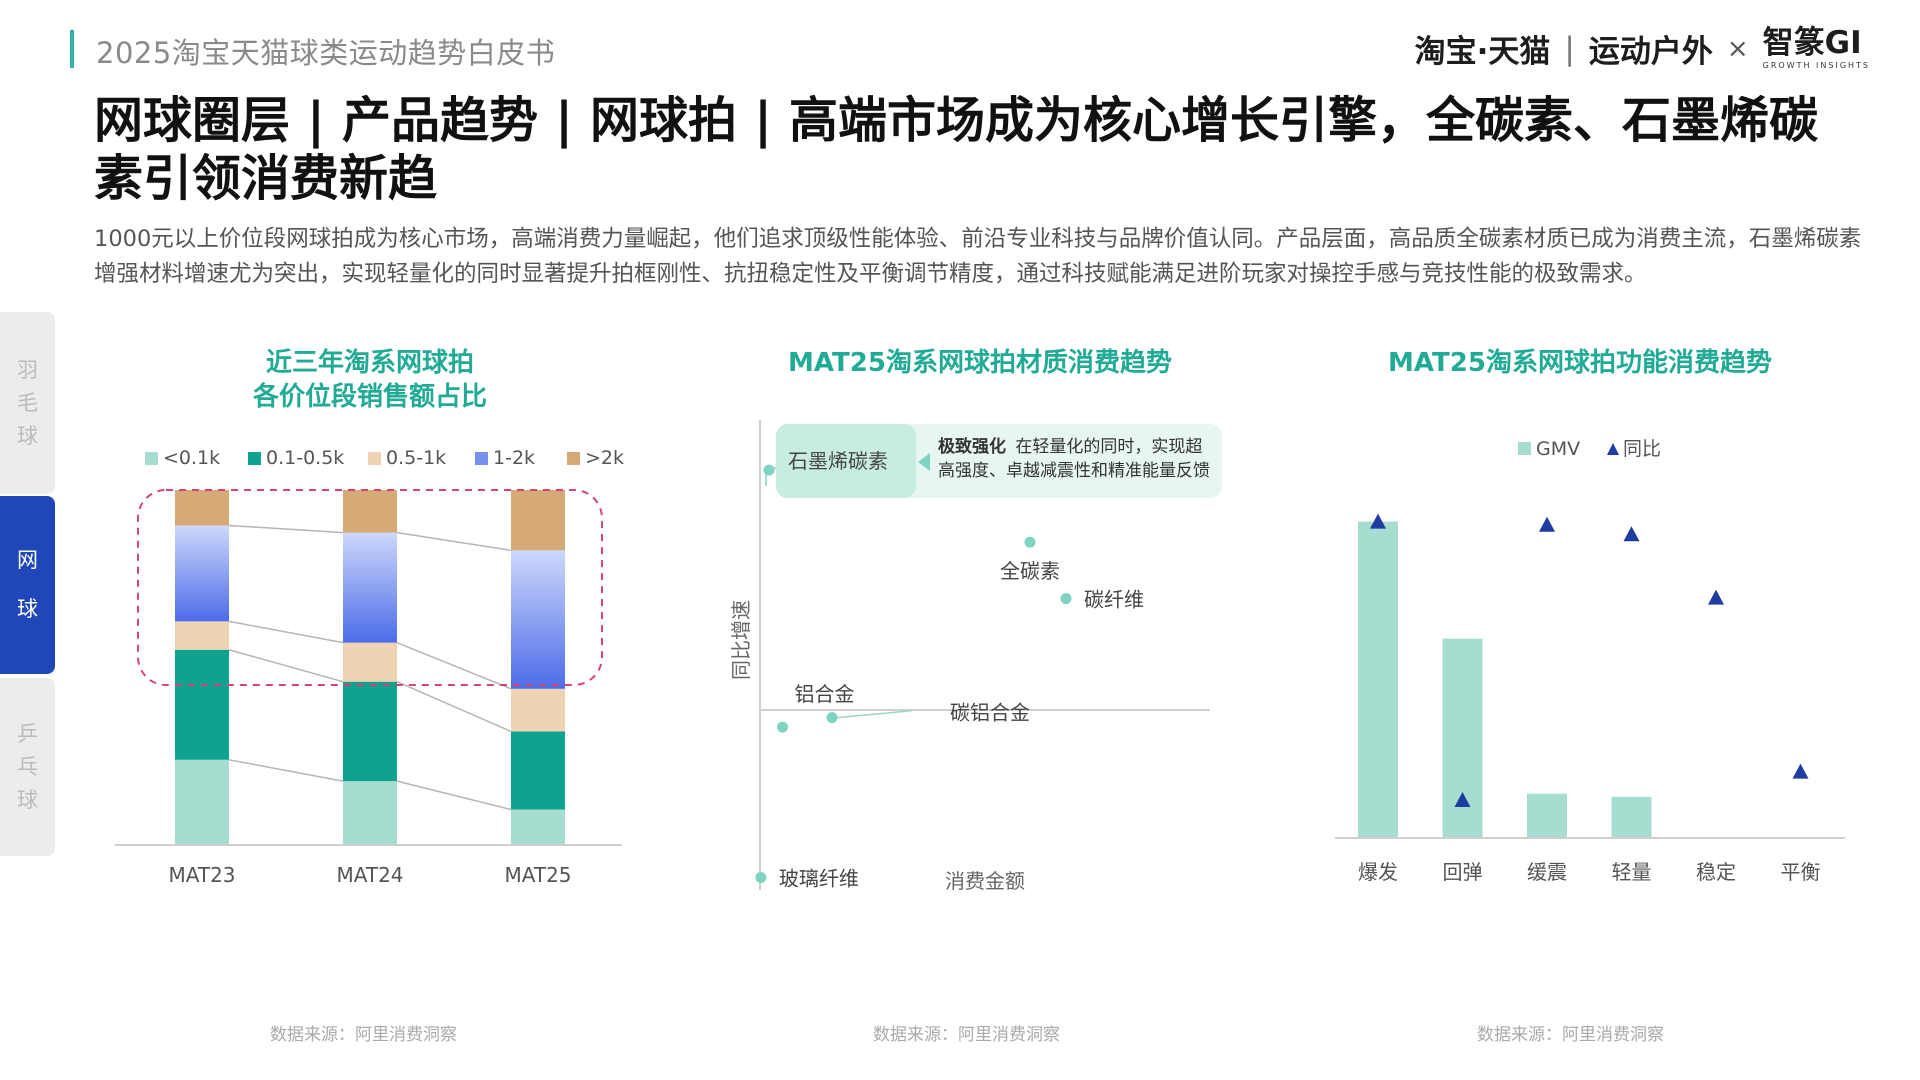 The height and width of the screenshot is (1080, 1920). What do you see at coordinates (72, 49) in the screenshot?
I see `header-accent-bar` at bounding box center [72, 49].